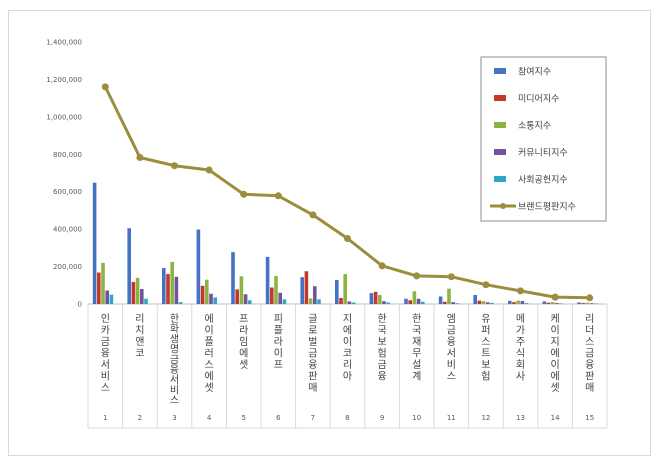  I want to click on legend-marker, so click(503, 206).